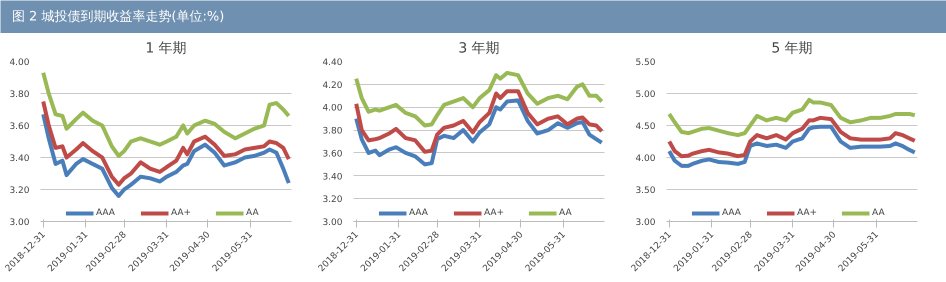 The width and height of the screenshot is (946, 282). Describe the element at coordinates (332, 63) in the screenshot. I see `y-tick-label: 4.40` at that location.